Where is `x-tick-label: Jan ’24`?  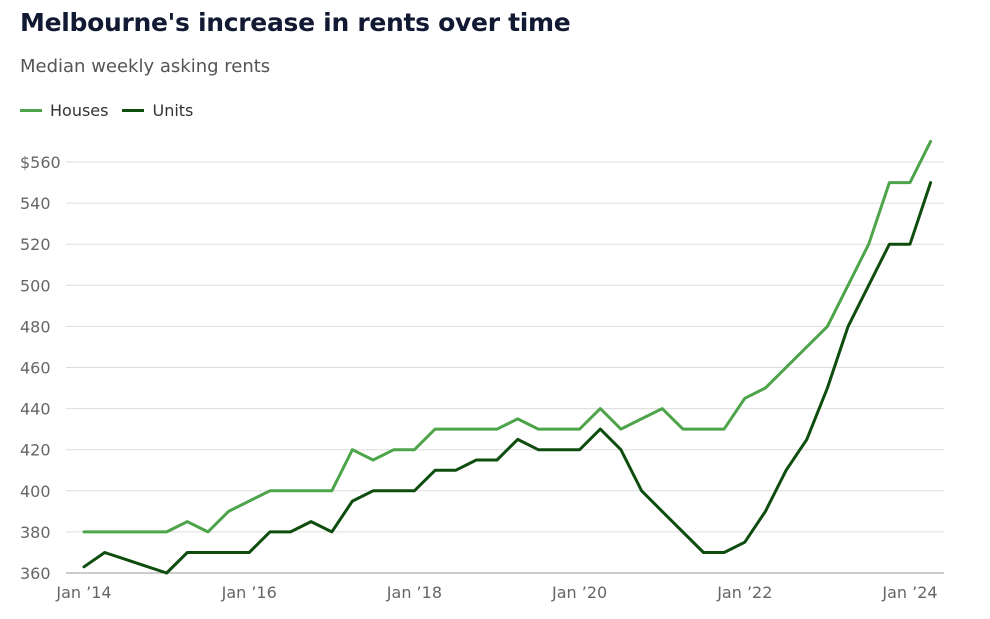 x-tick-label: Jan ’24 is located at coordinates (909, 592).